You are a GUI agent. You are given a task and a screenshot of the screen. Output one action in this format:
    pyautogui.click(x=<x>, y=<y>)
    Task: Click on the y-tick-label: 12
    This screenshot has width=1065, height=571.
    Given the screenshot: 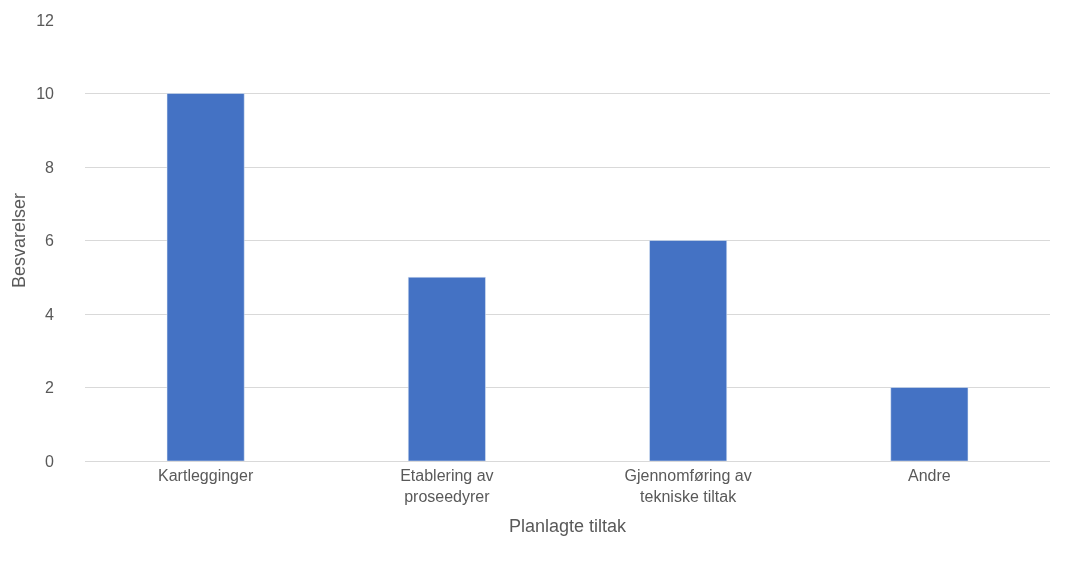 What is the action you would take?
    pyautogui.click(x=45, y=20)
    